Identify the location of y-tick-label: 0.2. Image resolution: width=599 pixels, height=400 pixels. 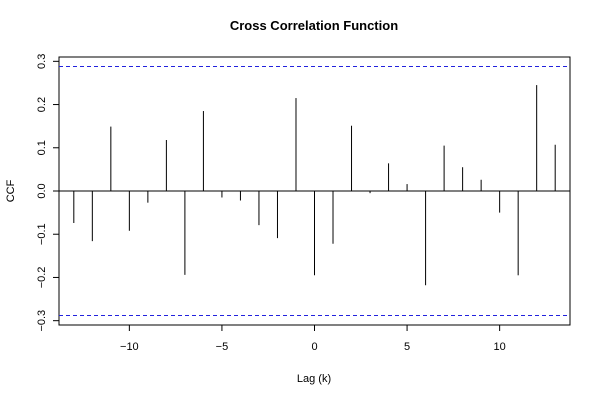
(42, 104).